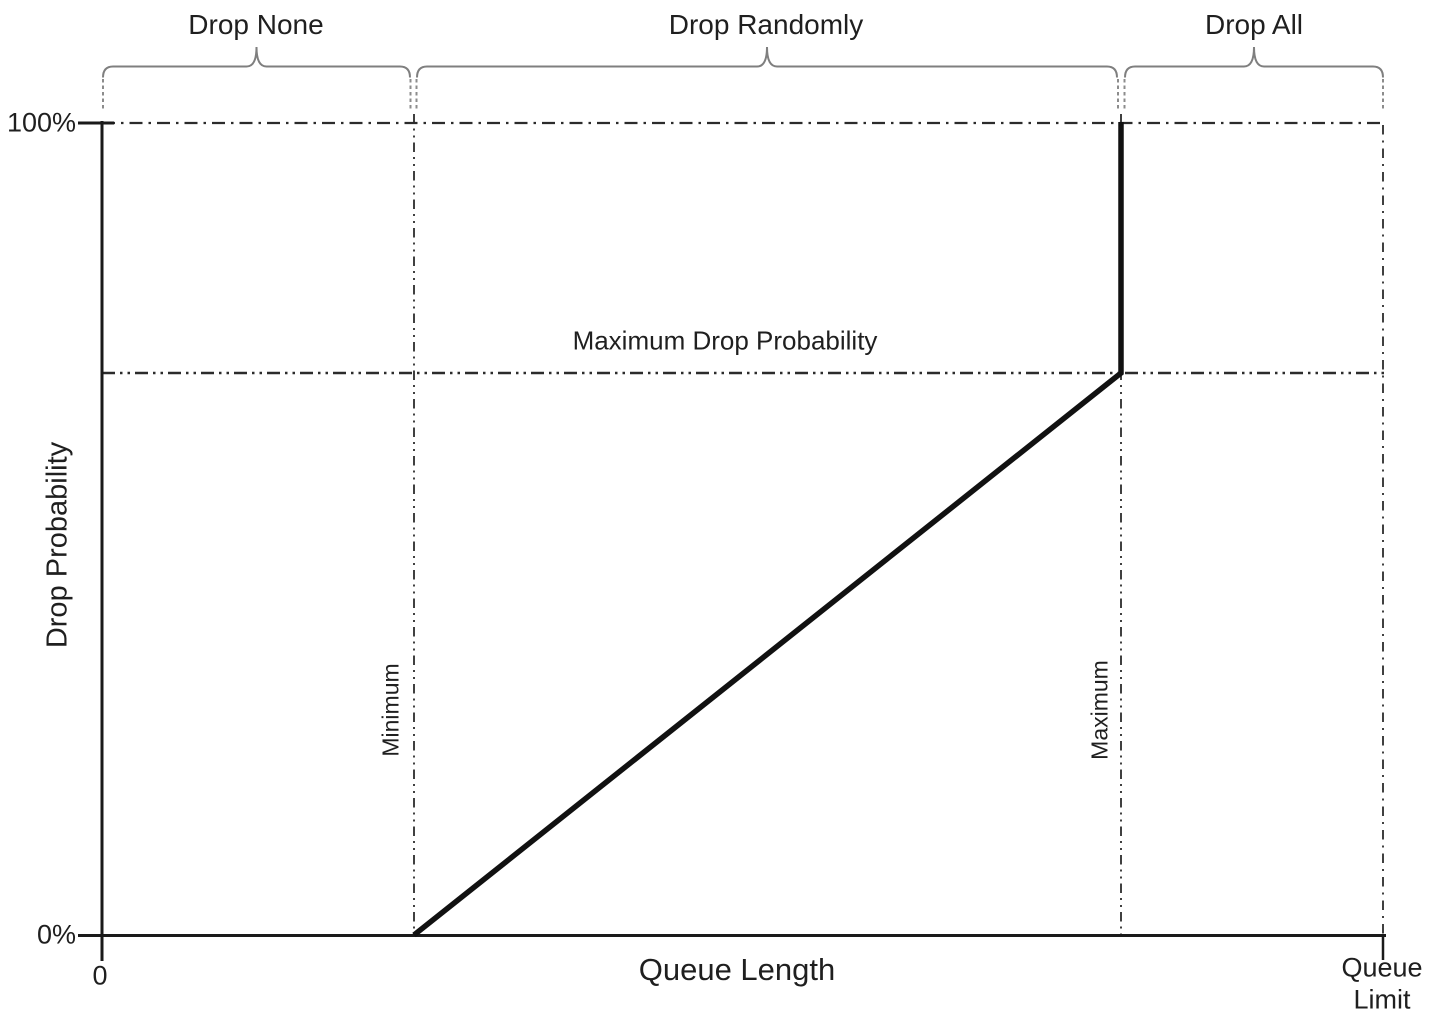 This screenshot has height=1031, width=1440. What do you see at coordinates (1382, 1000) in the screenshot?
I see `x-tick-queue-limit-line2: Limit` at bounding box center [1382, 1000].